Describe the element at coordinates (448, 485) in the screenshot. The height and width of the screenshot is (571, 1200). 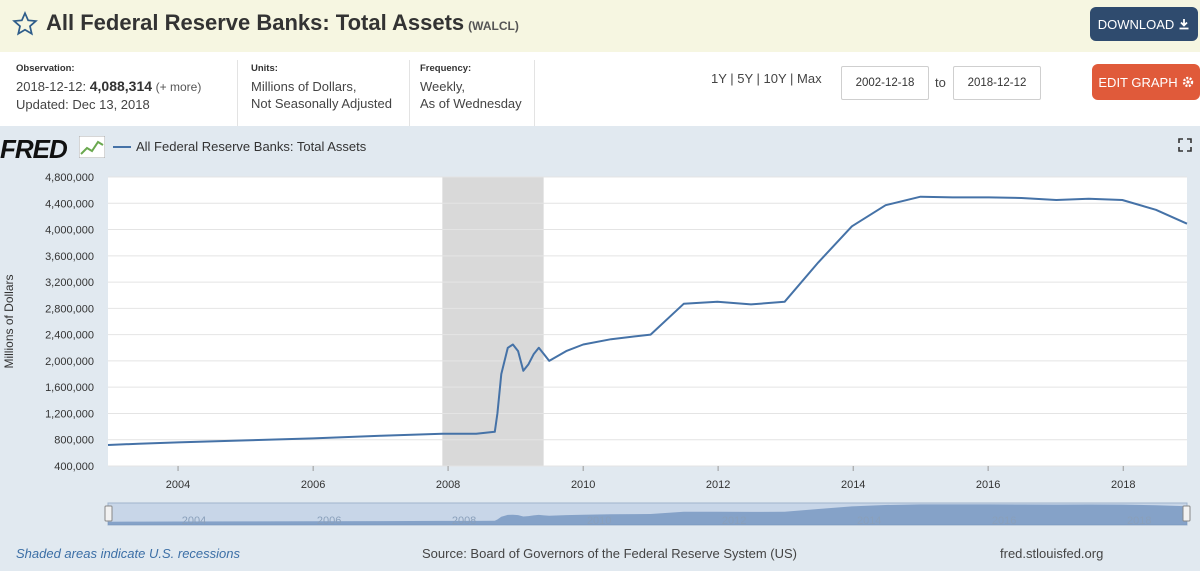
I see `x-tick-label: 2008` at that location.